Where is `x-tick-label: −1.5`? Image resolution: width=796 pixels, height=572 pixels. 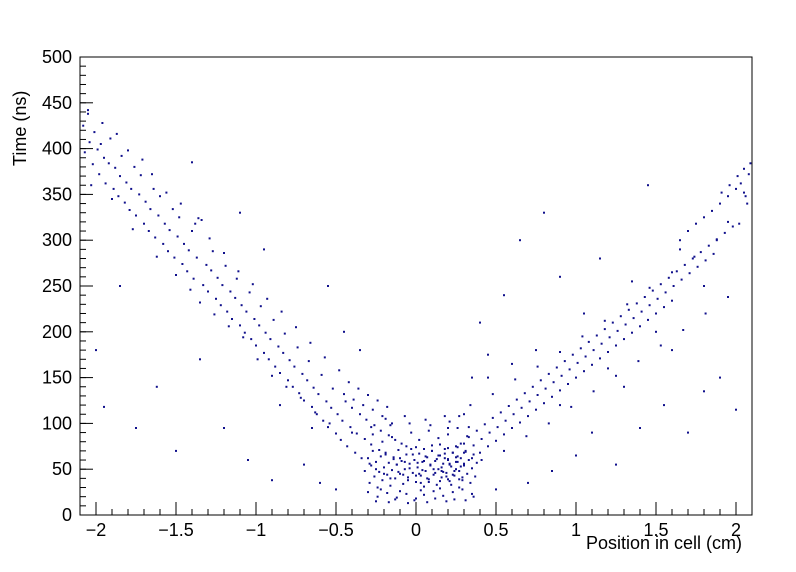 x-tick-label: −1.5 is located at coordinates (176, 530).